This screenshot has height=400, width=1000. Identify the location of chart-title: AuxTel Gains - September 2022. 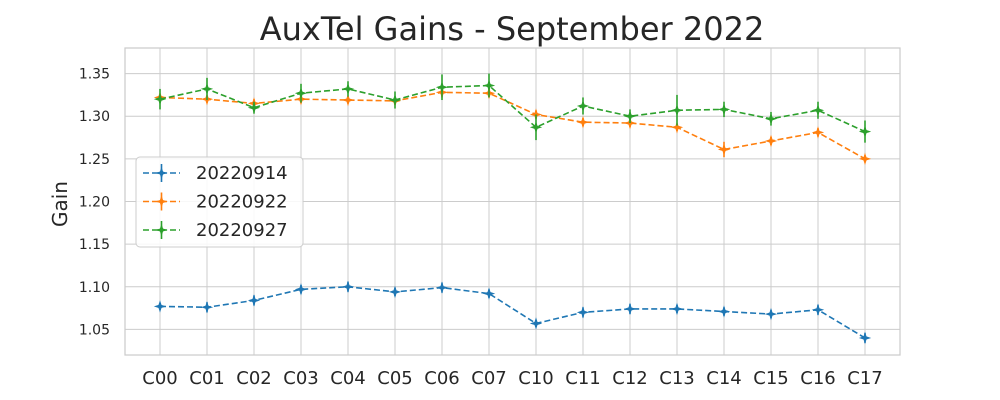
(512, 29).